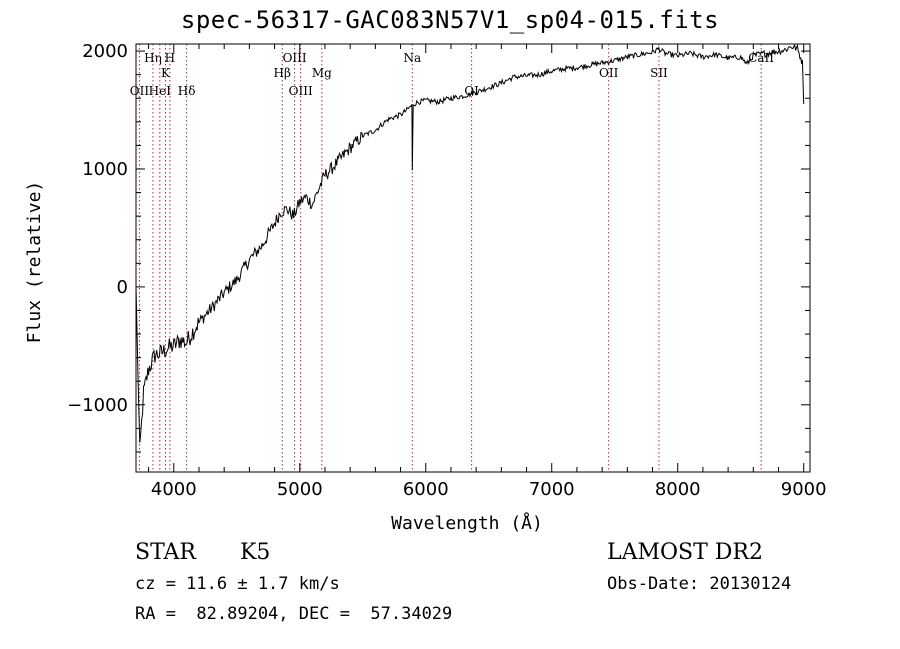 The image size is (900, 649). What do you see at coordinates (170, 58) in the screenshot?
I see `marker-label-4: H` at bounding box center [170, 58].